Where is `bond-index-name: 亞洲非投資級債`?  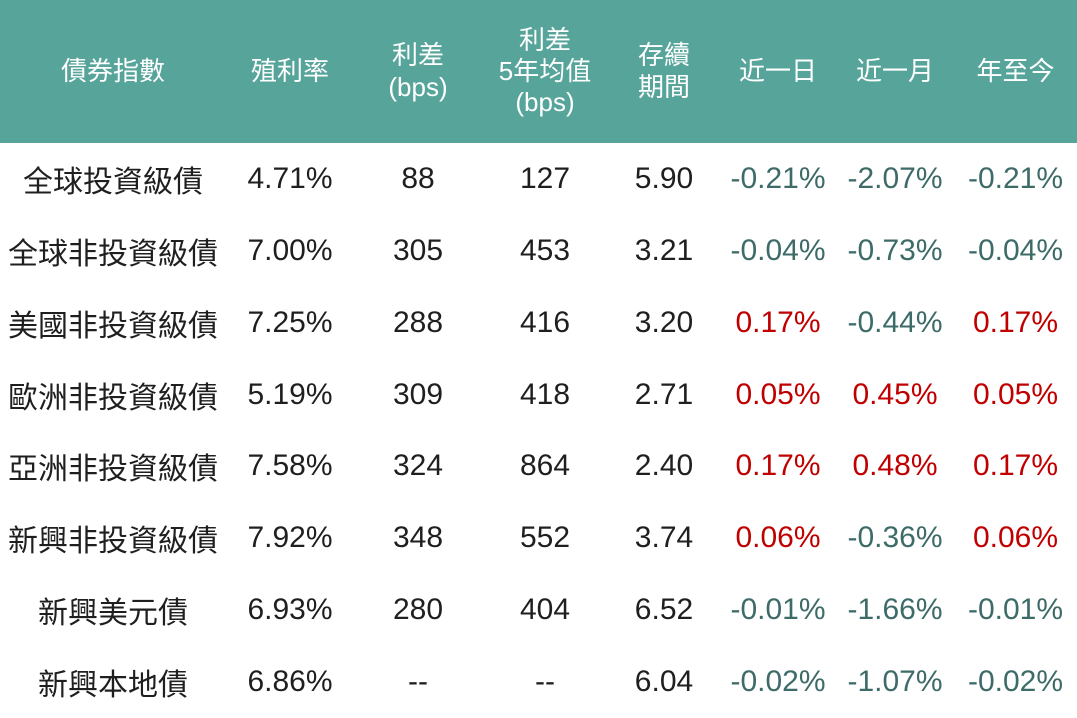
bond-index-name: 亞洲非投資級債 is located at coordinates (113, 470).